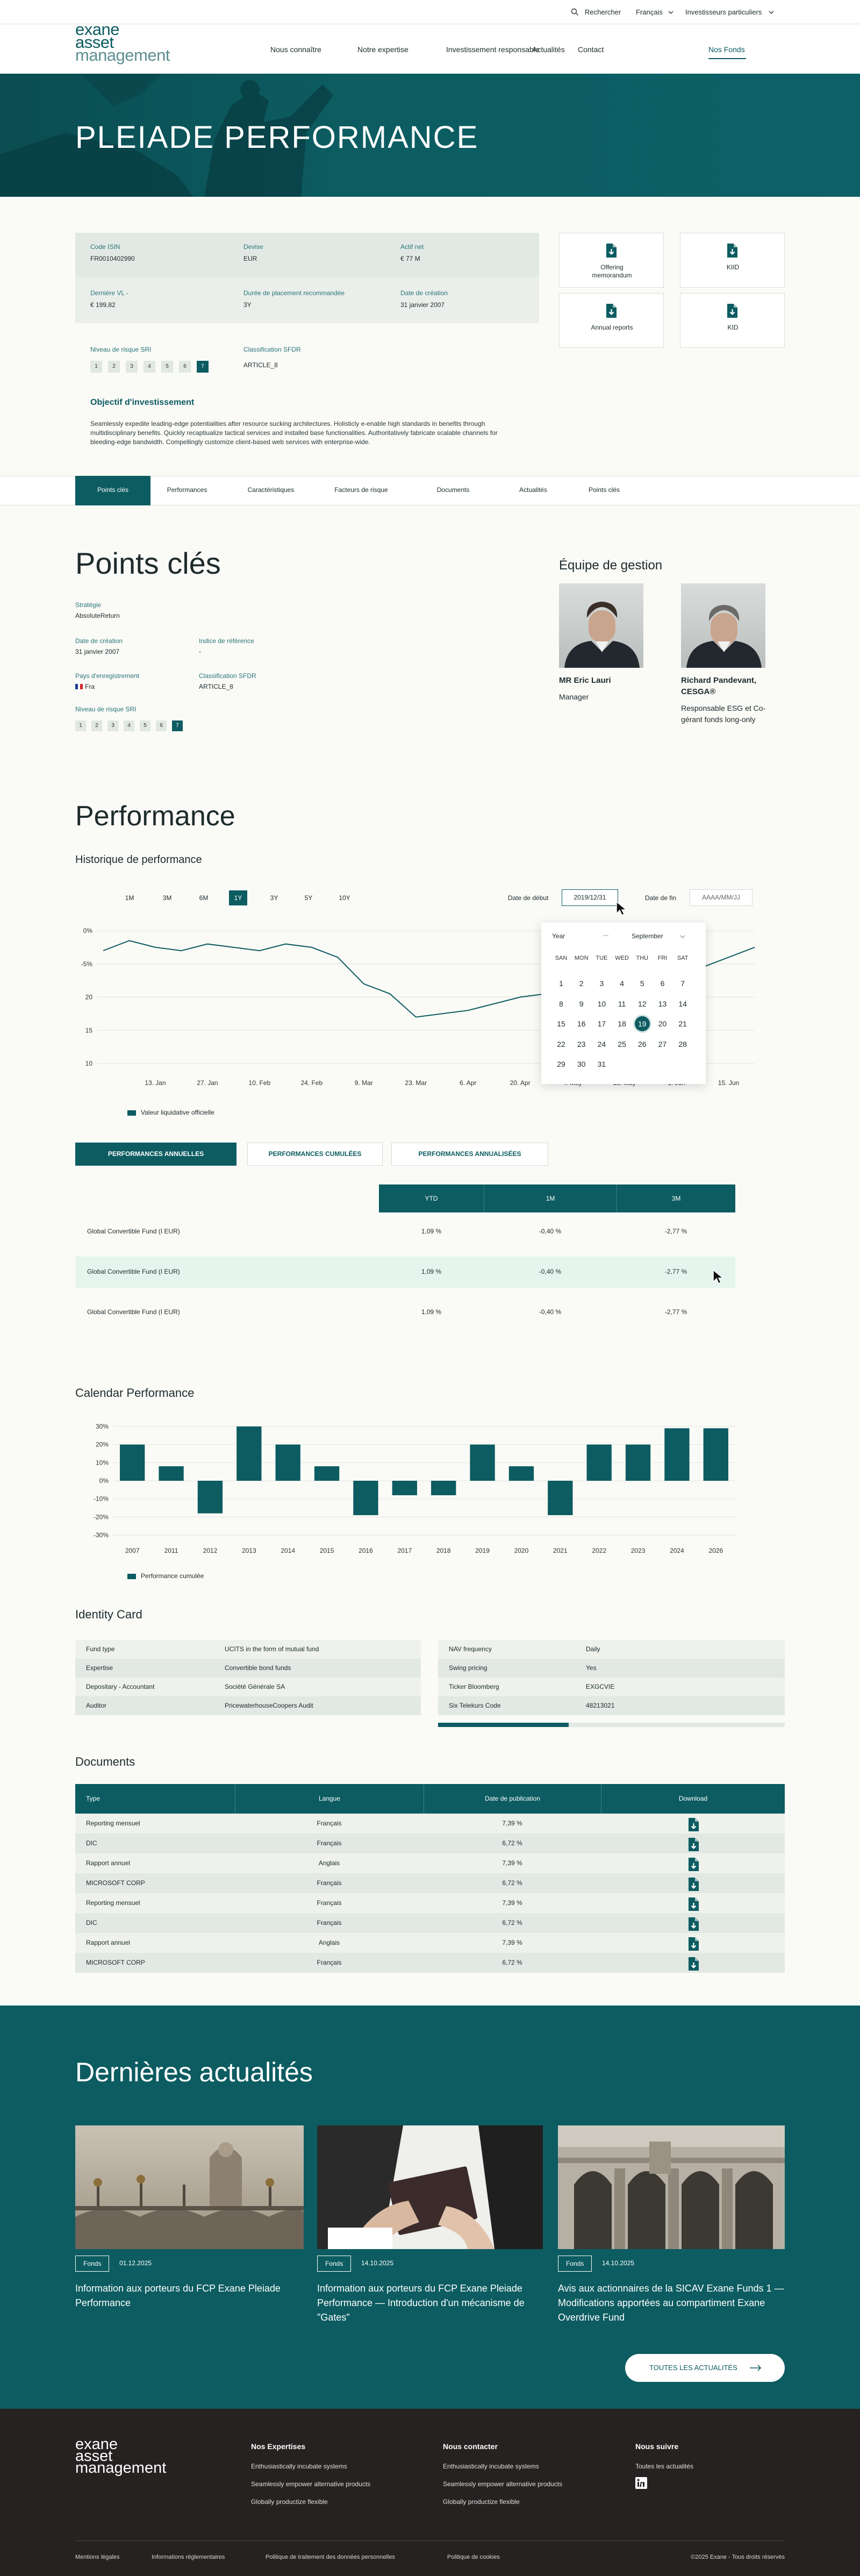  What do you see at coordinates (705, 2368) in the screenshot?
I see `news-button: TOUTES LES ACTUALITÉS` at bounding box center [705, 2368].